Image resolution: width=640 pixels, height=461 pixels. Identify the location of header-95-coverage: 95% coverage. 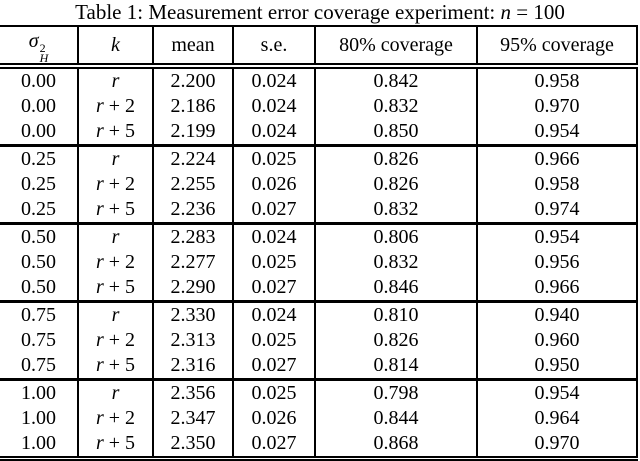
(556, 47).